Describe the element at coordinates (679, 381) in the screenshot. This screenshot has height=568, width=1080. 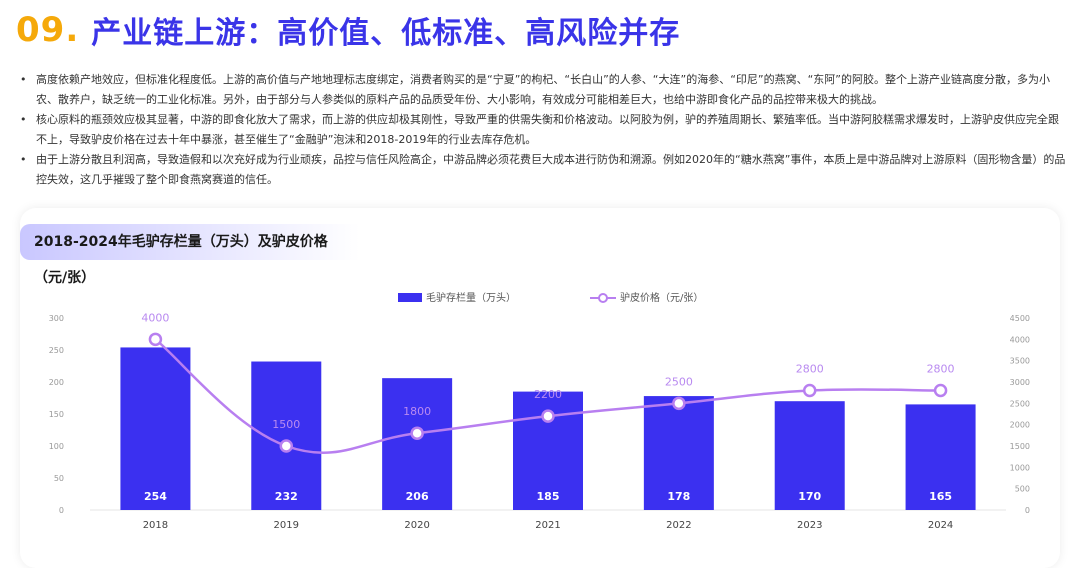
I see `line-value-label: 2500` at that location.